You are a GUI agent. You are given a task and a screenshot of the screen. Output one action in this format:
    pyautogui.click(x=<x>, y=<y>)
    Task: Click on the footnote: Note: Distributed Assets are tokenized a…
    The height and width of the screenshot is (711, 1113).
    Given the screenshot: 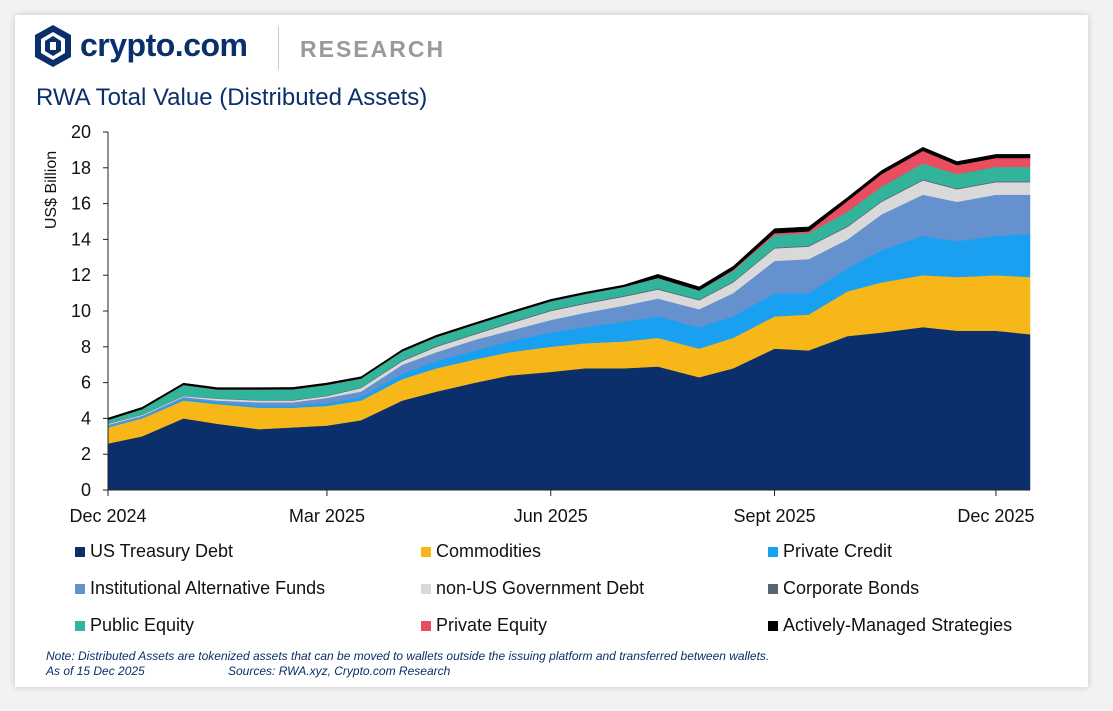 What is the action you would take?
    pyautogui.click(x=408, y=656)
    